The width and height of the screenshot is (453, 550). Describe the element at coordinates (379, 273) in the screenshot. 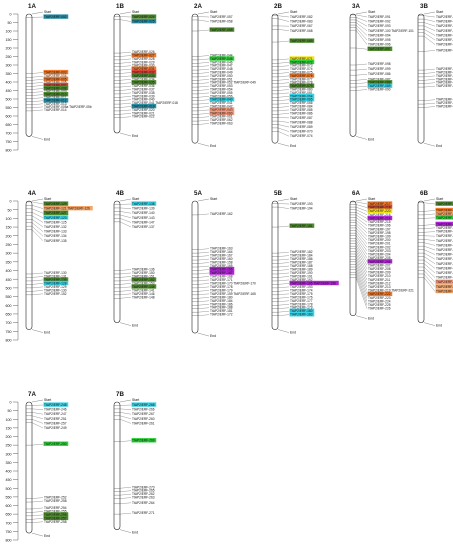

I see `gene-label: TtAP2/ERF-209` at that location.